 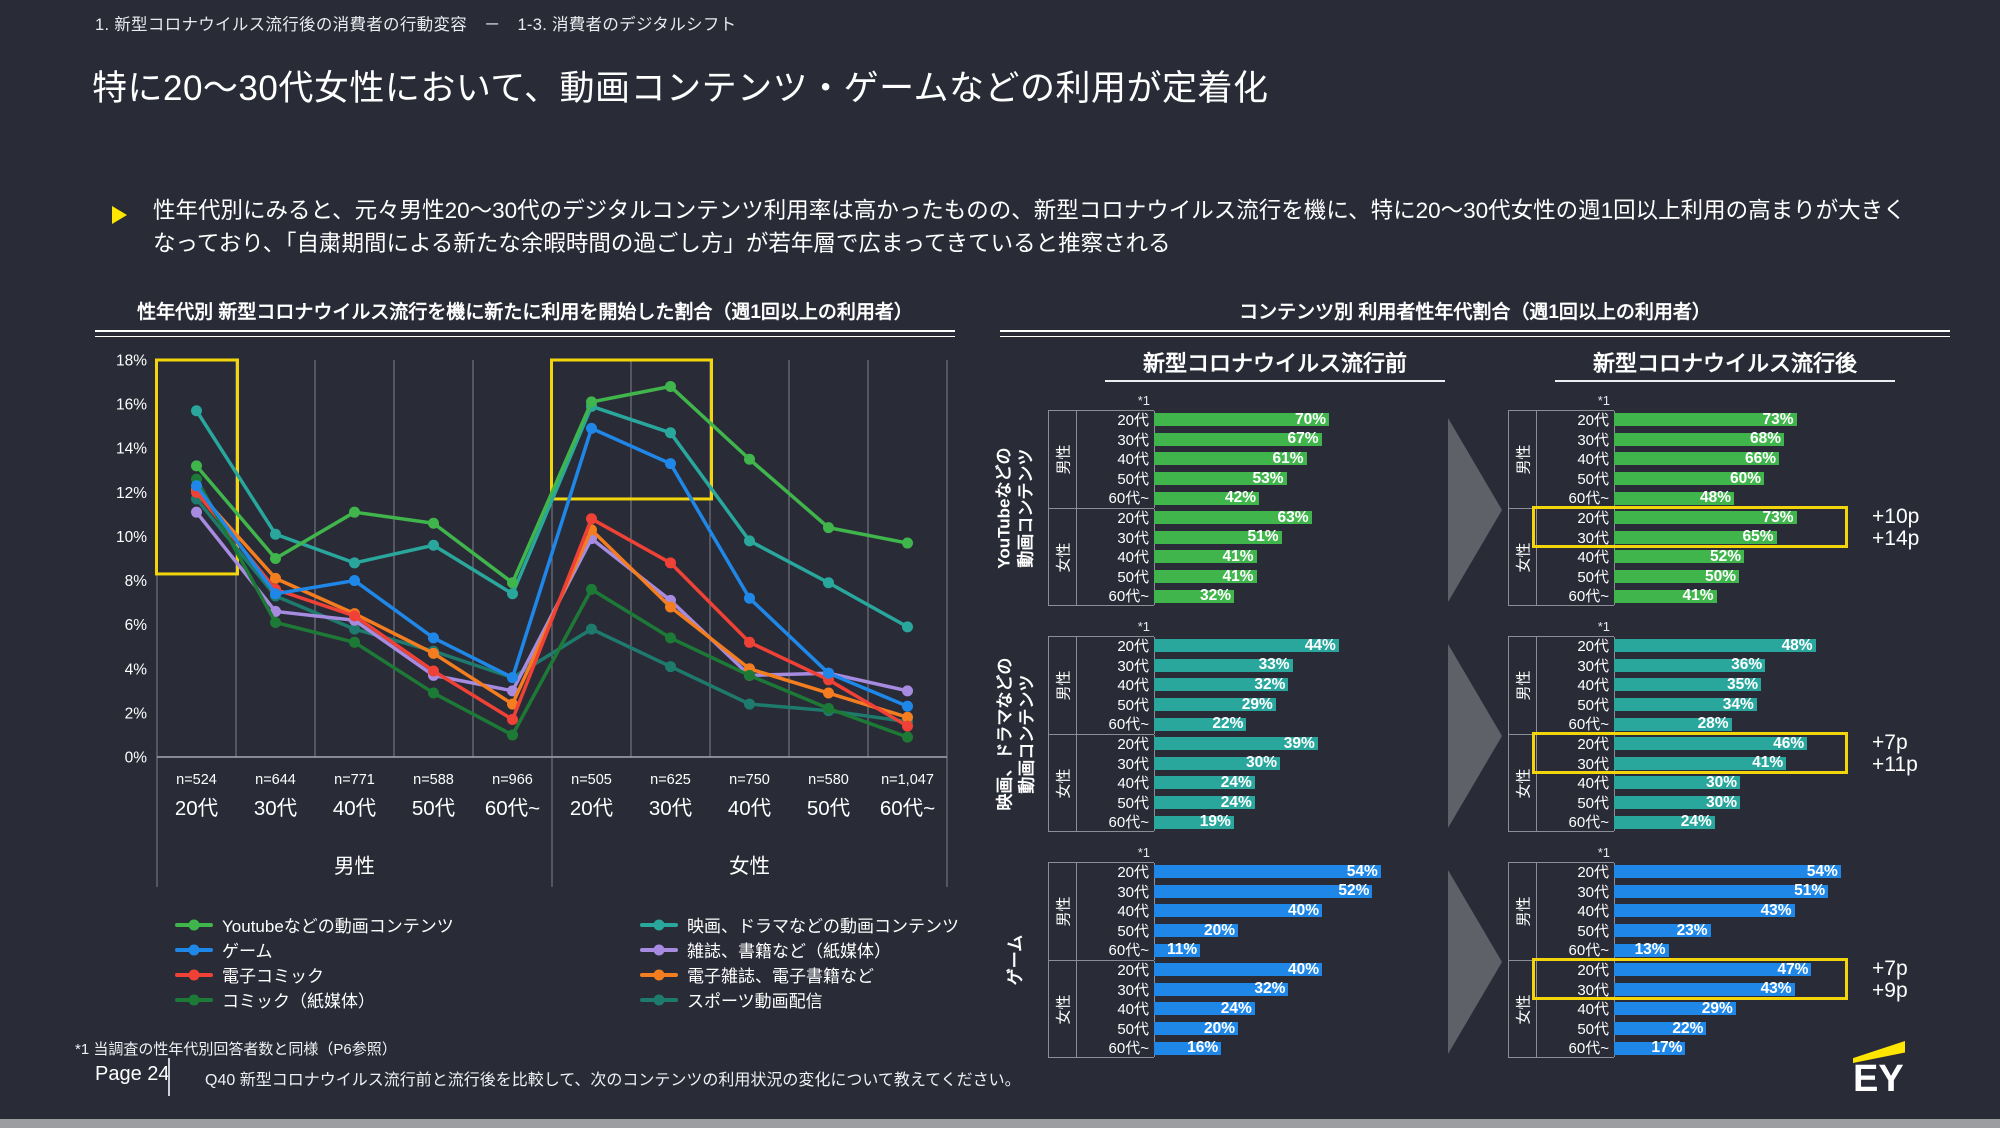 I want to click on bar-value-label: 30%, so click(x=1721, y=782).